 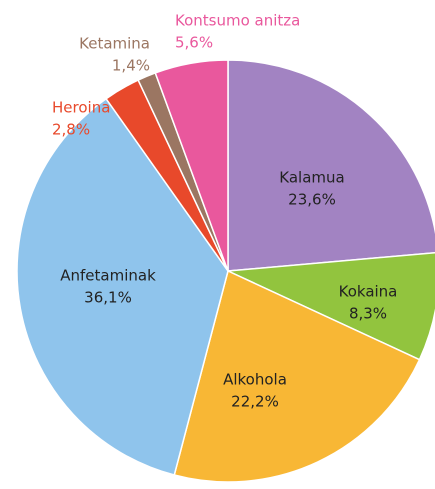 What do you see at coordinates (114, 44) in the screenshot?
I see `slice-label: Ketamina` at bounding box center [114, 44].